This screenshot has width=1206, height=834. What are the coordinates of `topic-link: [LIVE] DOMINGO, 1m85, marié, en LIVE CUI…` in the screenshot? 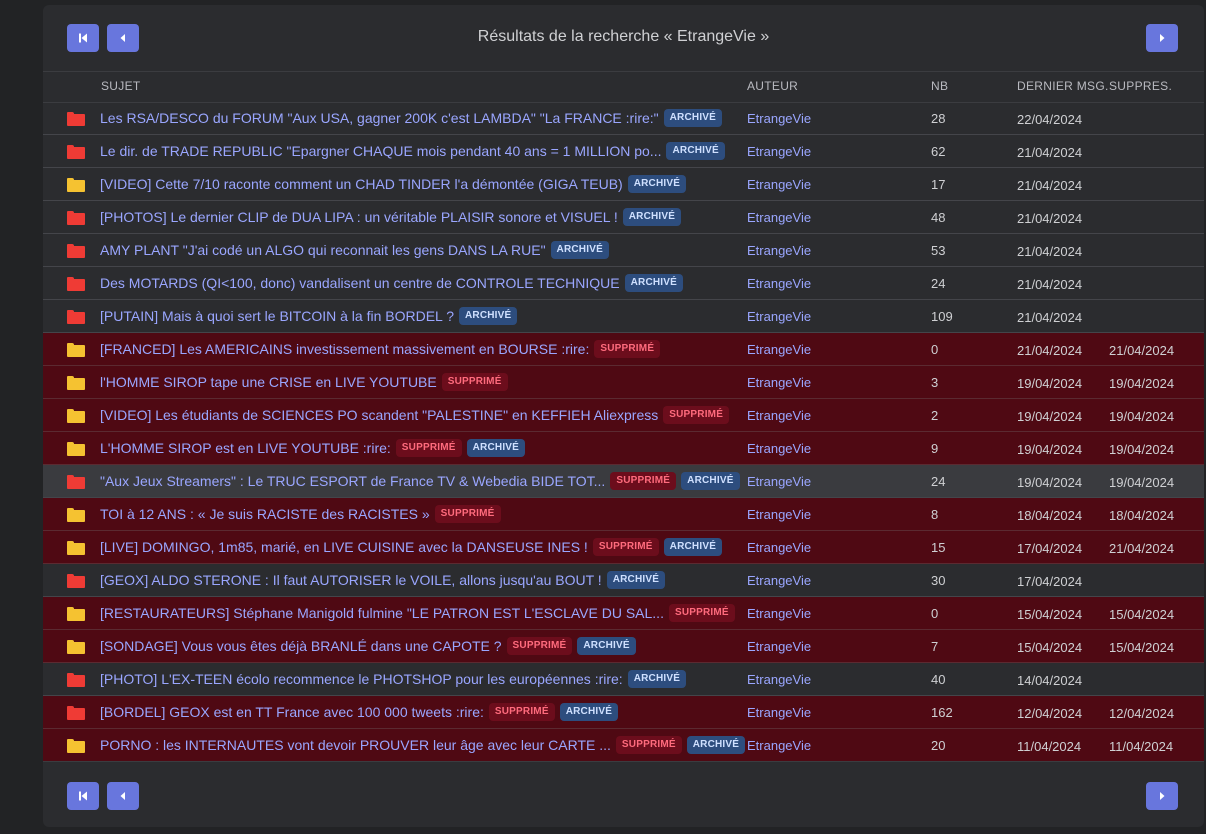 It's located at (344, 547).